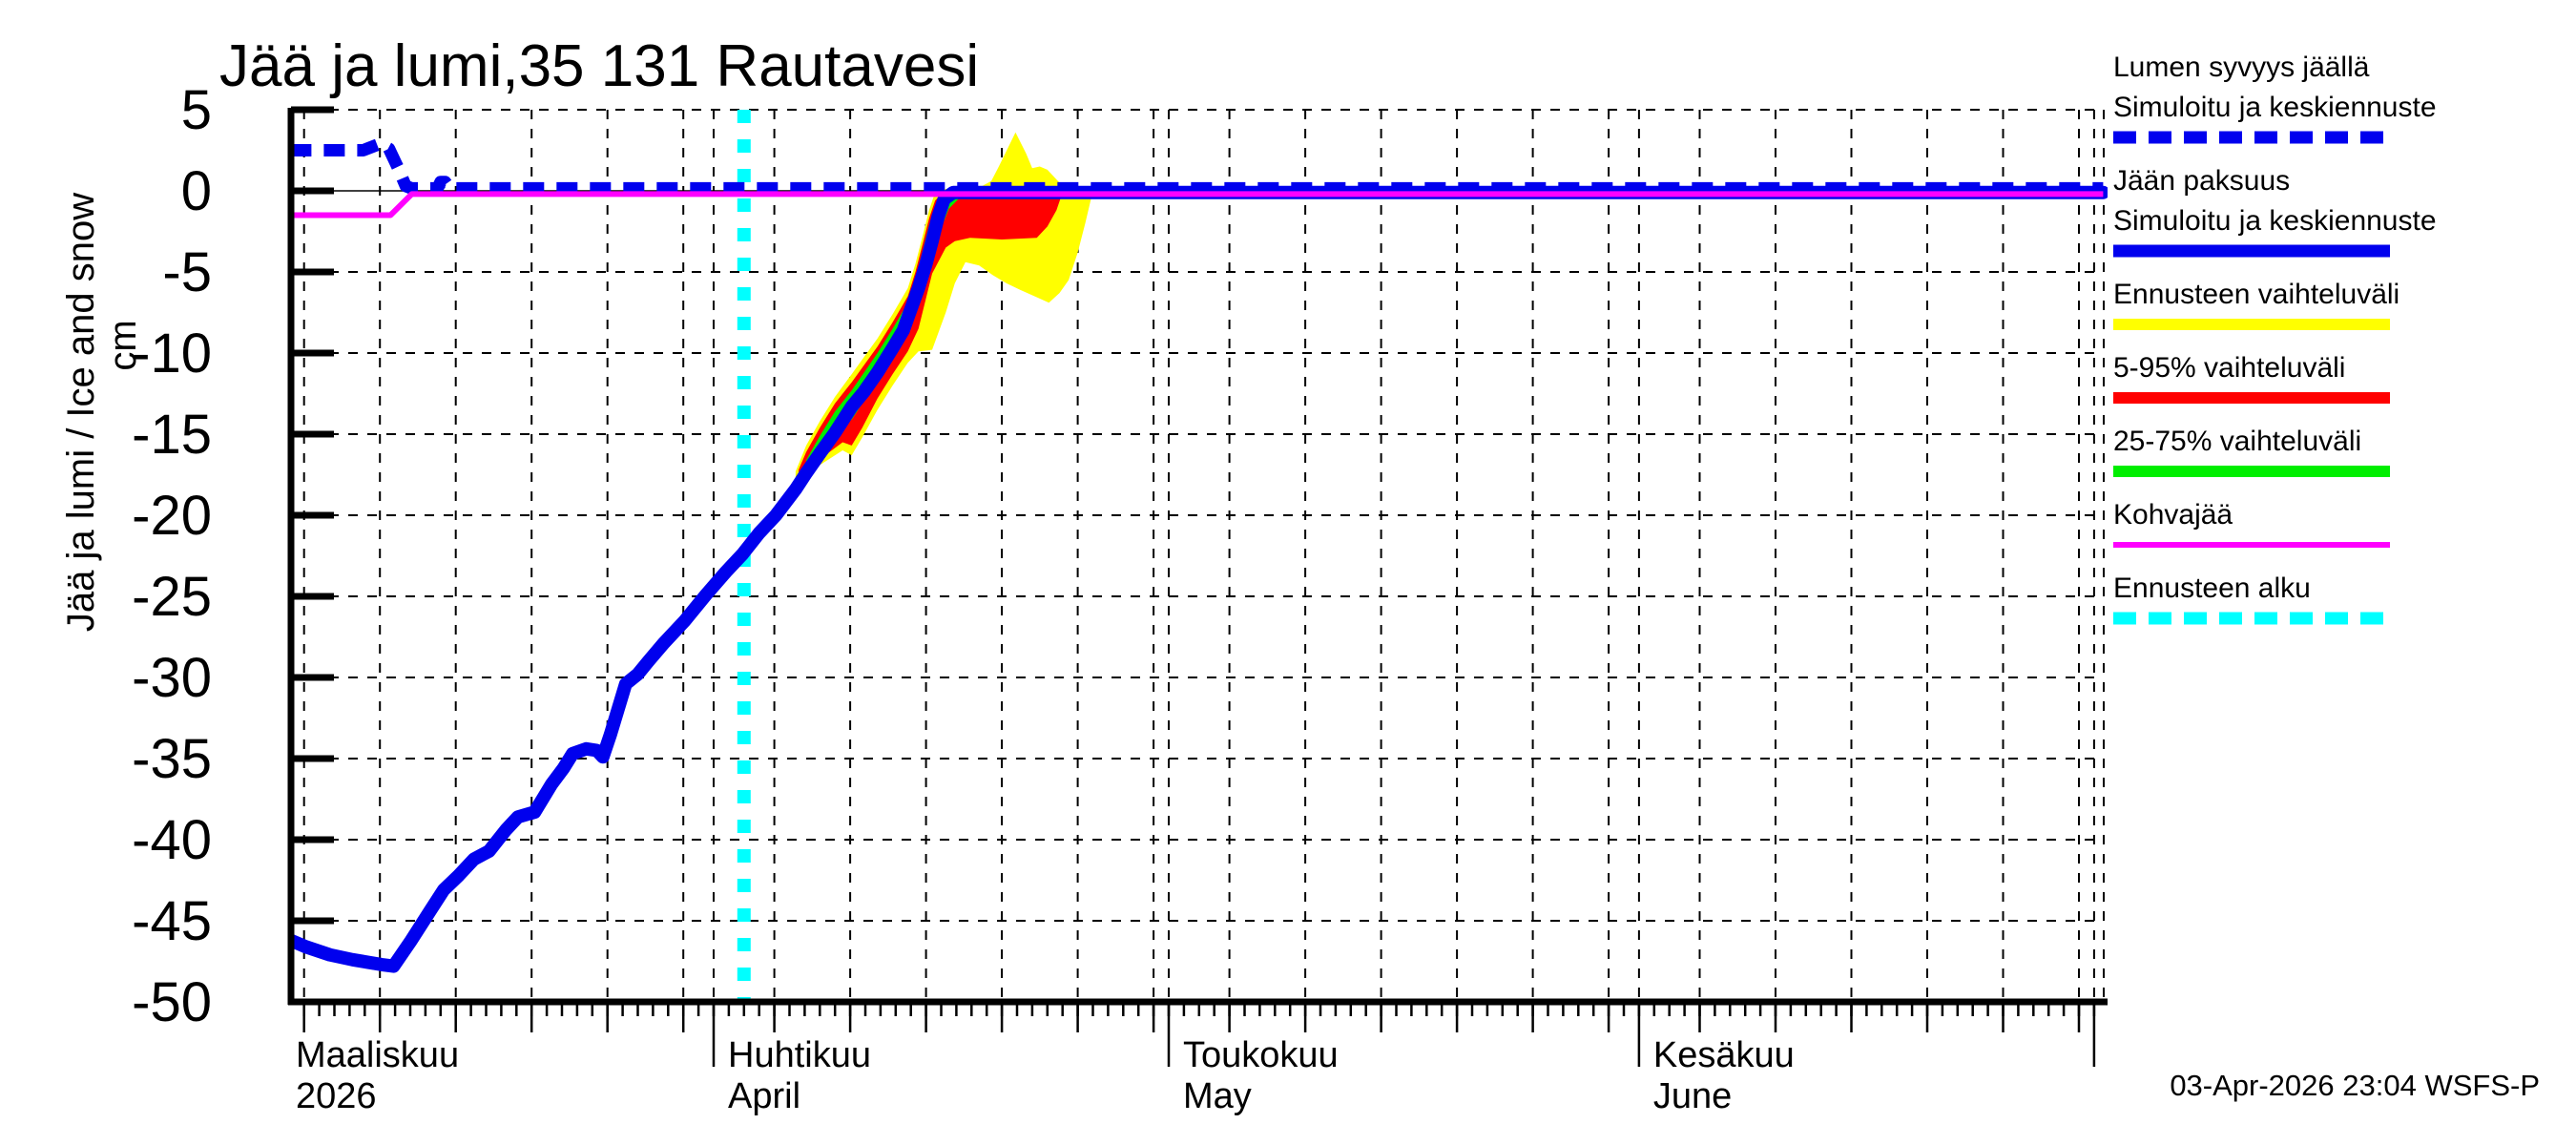 Image resolution: width=2576 pixels, height=1145 pixels. I want to click on kohva-ice-line, so click(1197, 205).